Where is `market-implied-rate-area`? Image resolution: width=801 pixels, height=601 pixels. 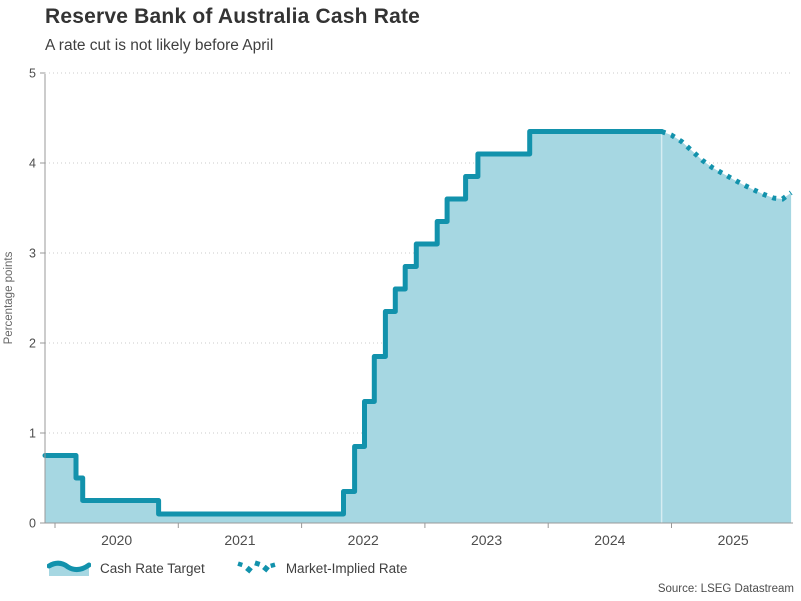
market-implied-rate-area is located at coordinates (726, 327).